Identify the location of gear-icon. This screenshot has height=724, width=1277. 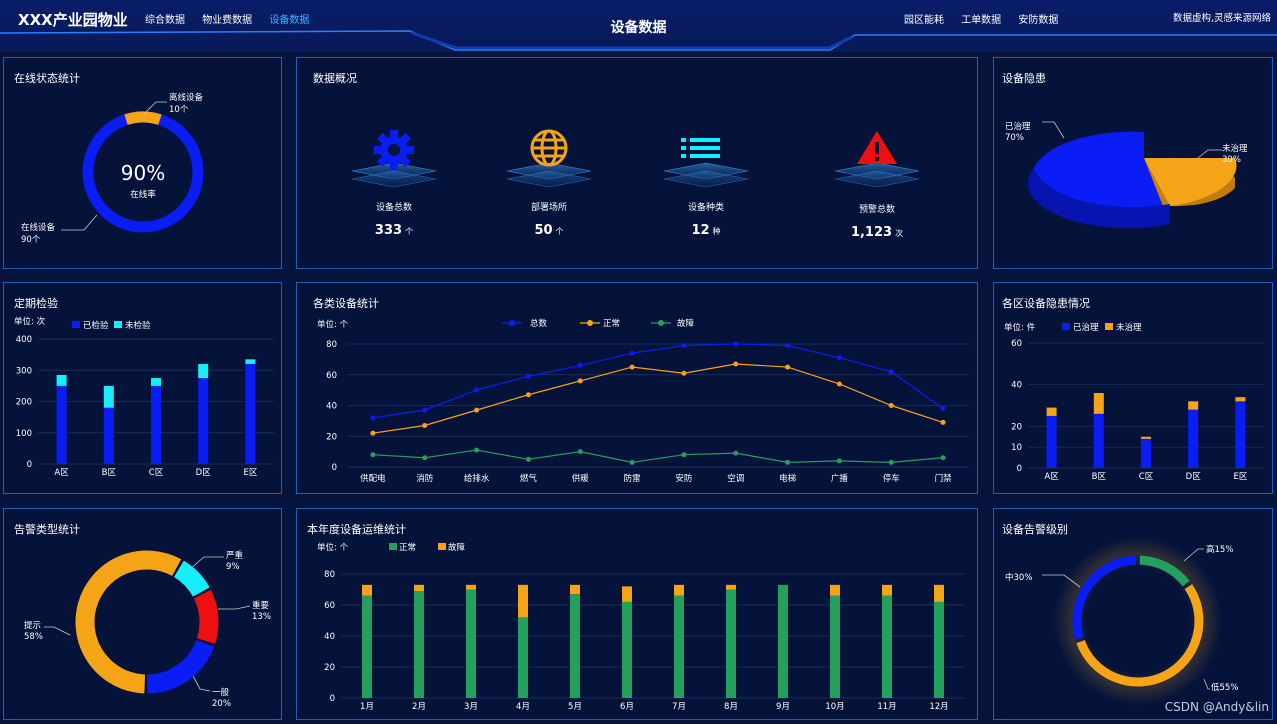
(394, 150).